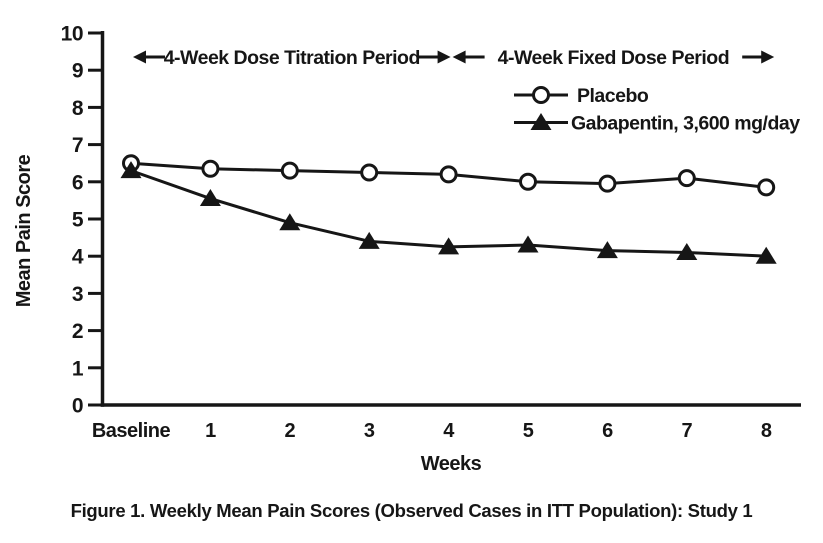 Image resolution: width=823 pixels, height=543 pixels. I want to click on y-tick-label: 10, so click(72, 34).